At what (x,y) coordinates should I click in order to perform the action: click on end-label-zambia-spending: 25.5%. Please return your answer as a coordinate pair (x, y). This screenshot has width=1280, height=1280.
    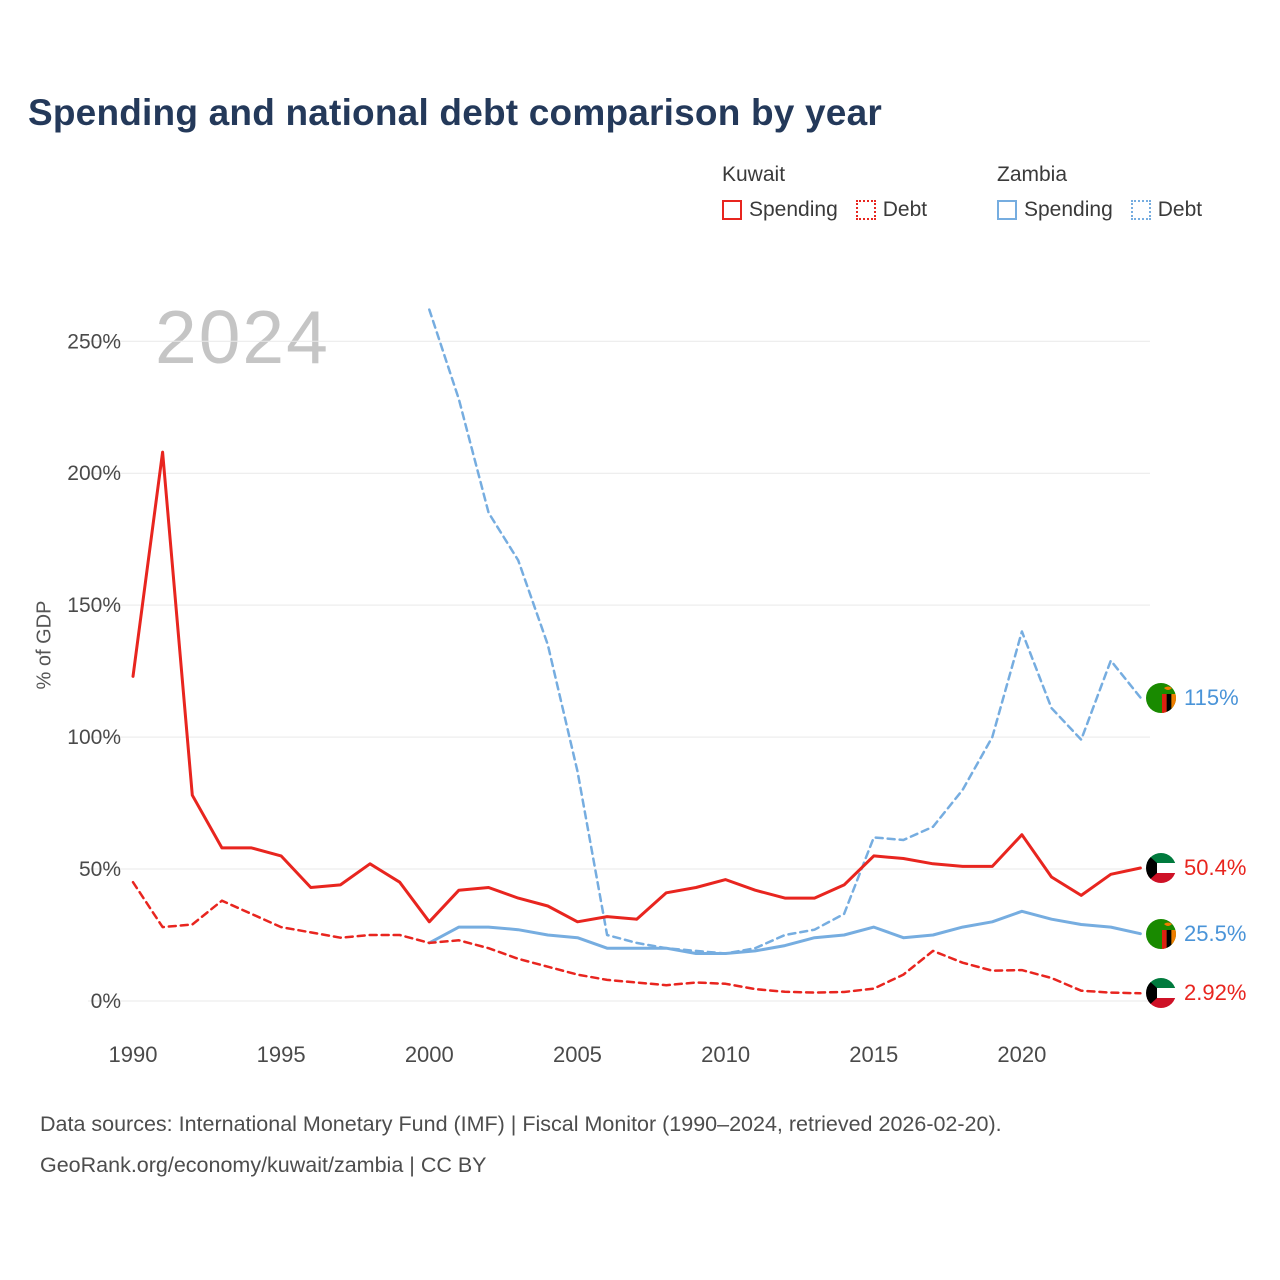
    Looking at the image, I should click on (1196, 933).